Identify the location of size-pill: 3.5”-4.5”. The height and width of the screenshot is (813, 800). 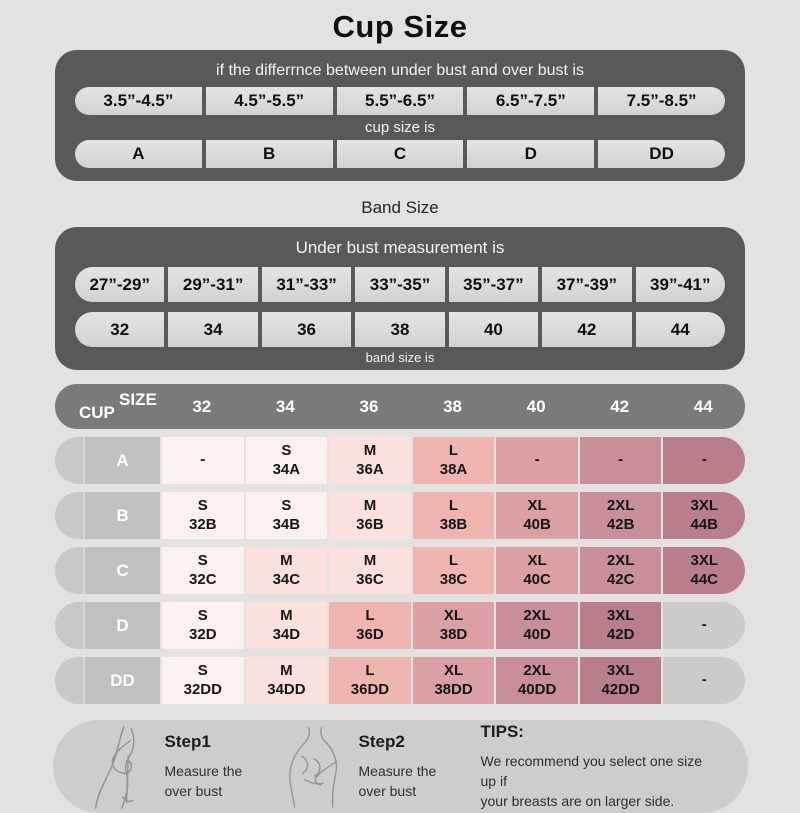
(138, 101).